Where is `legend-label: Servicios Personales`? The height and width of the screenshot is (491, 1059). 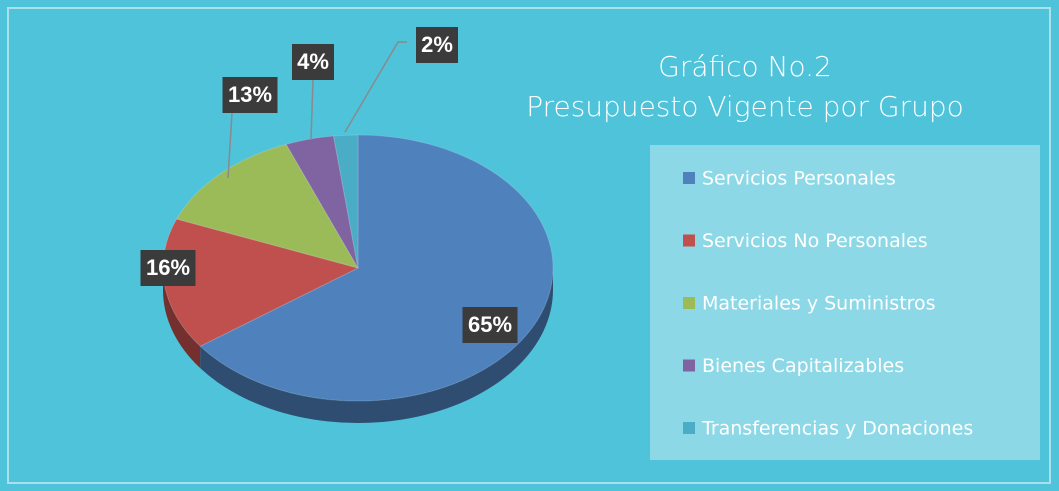
legend-label: Servicios Personales is located at coordinates (799, 179).